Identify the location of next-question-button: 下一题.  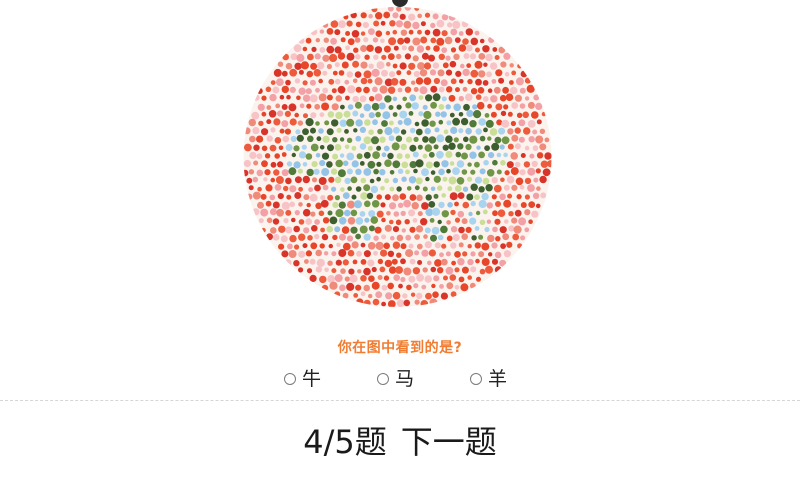
(448, 442).